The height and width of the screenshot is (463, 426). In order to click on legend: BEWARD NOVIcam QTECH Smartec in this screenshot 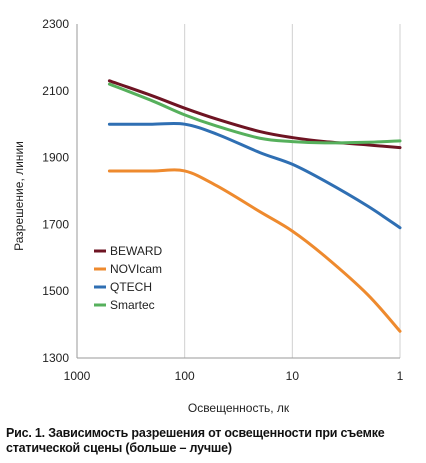, I will do `click(128, 278)`.